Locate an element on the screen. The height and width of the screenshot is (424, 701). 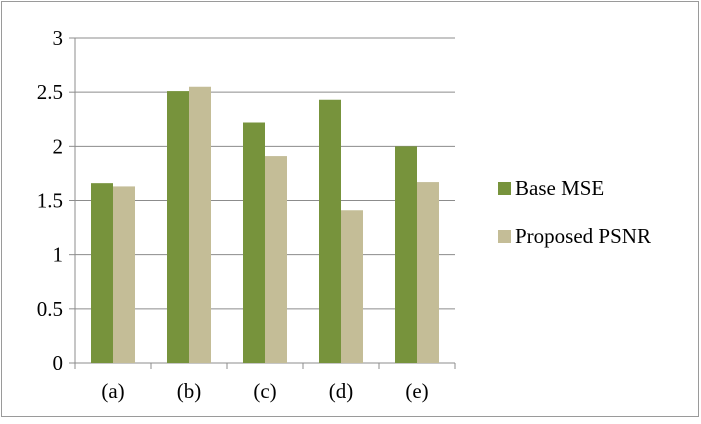
x-tick-label: (a) is located at coordinates (112, 391).